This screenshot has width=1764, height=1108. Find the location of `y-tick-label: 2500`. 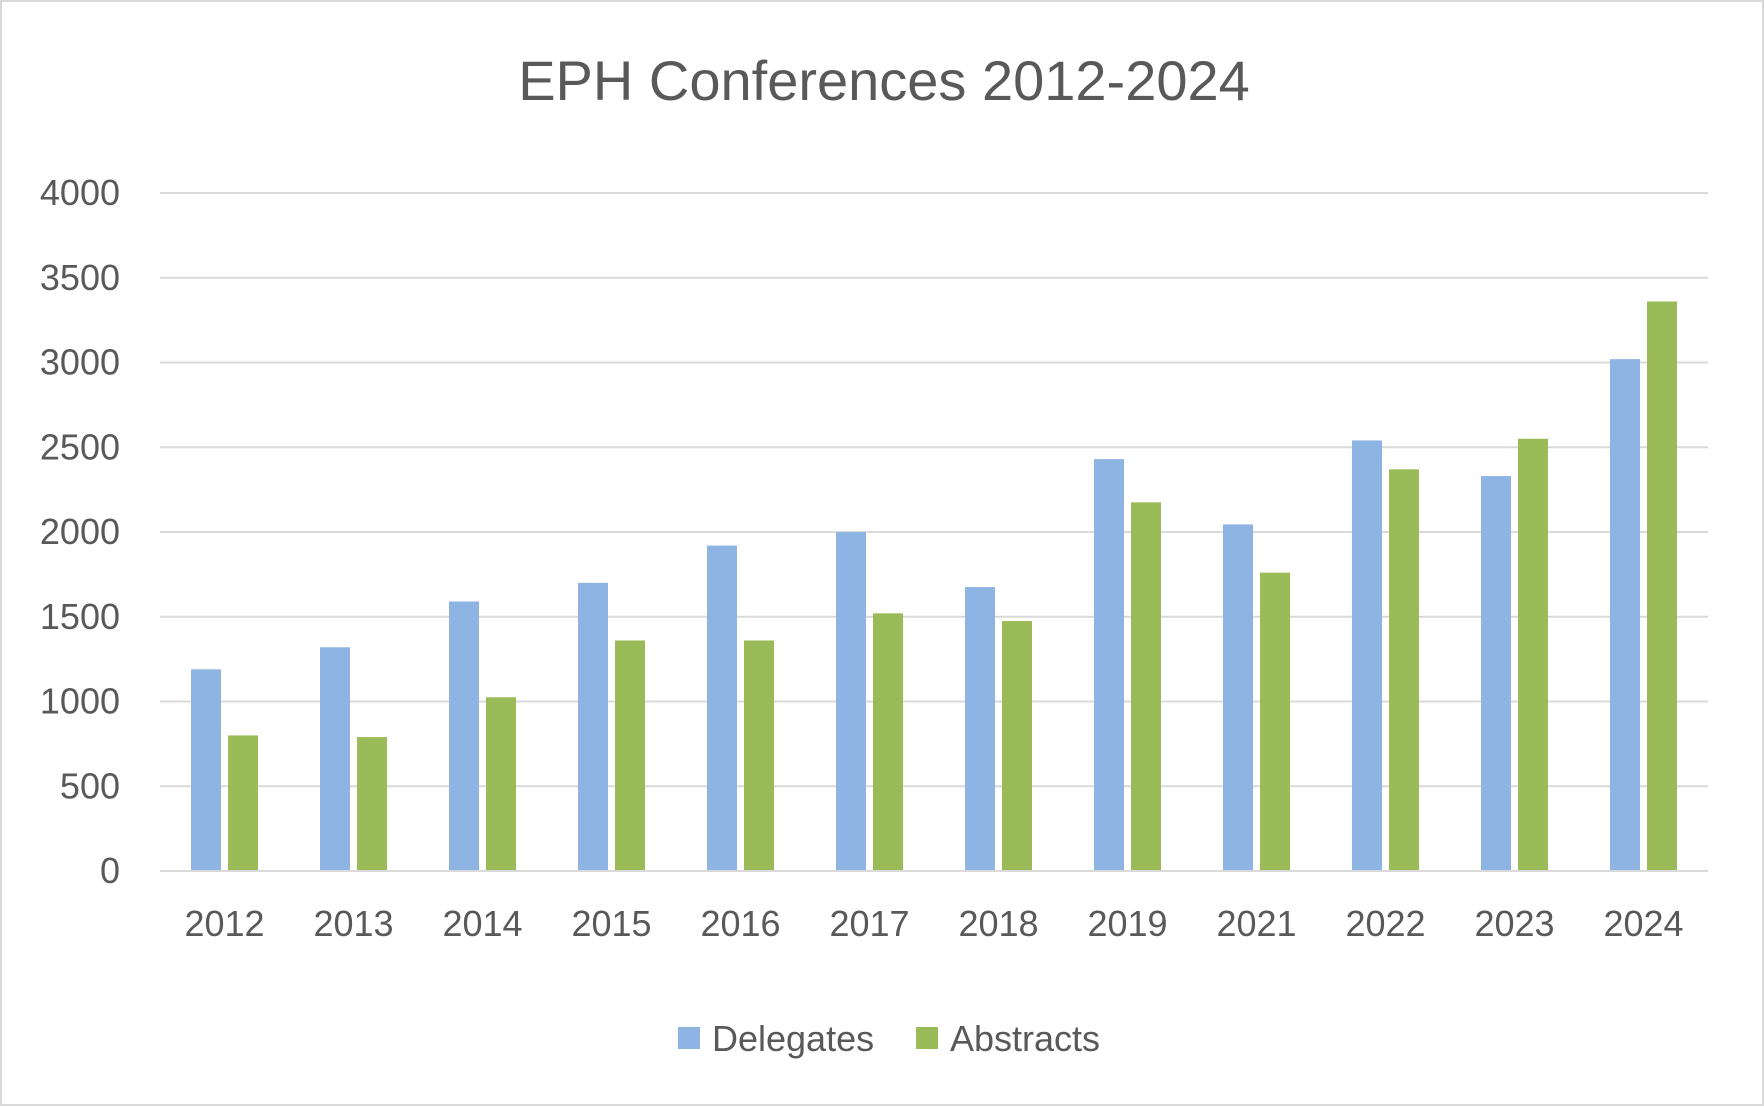

y-tick-label: 2500 is located at coordinates (80, 446).